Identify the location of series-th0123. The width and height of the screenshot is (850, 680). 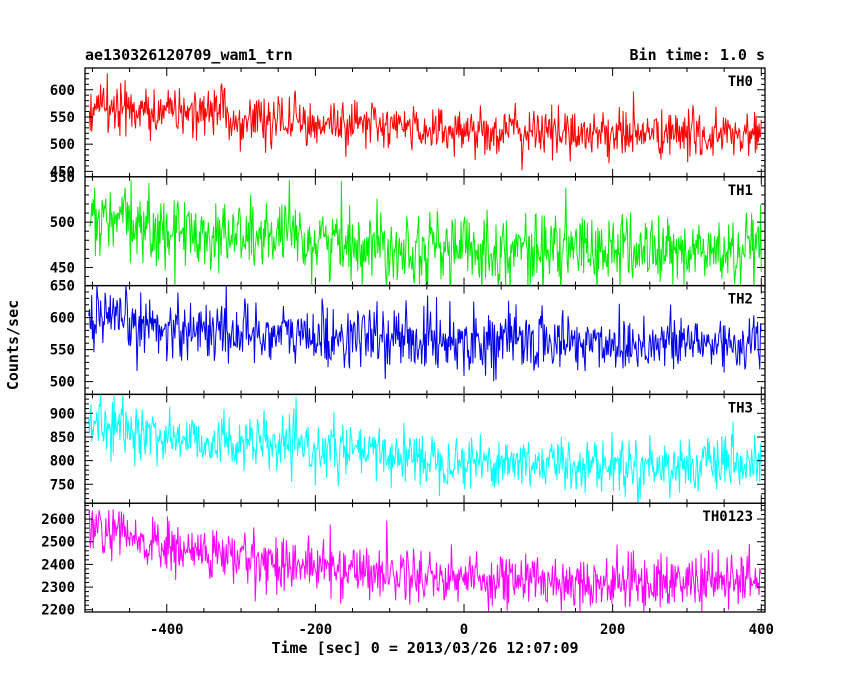
(425, 561).